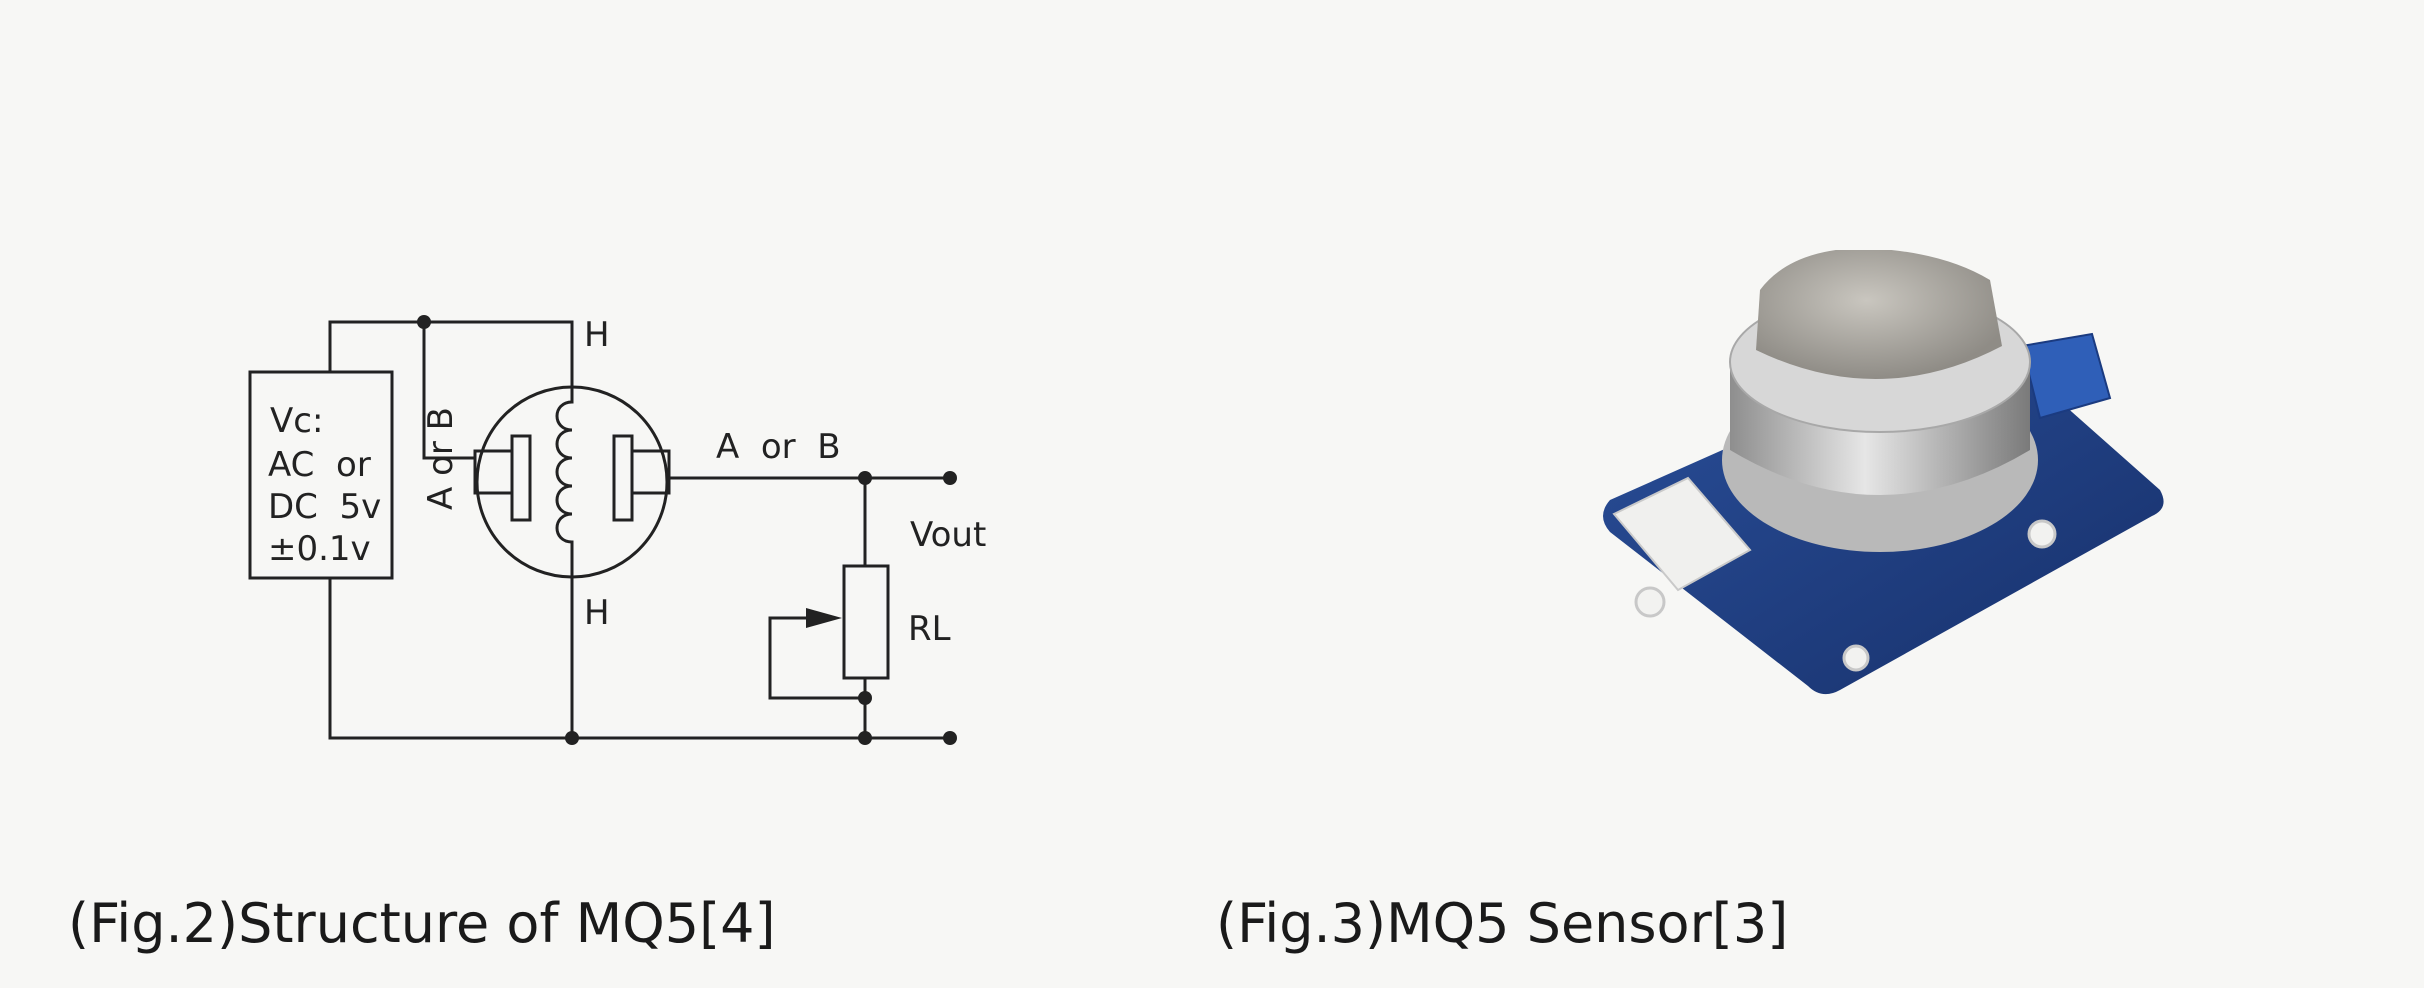  Describe the element at coordinates (824, 618) in the screenshot. I see `wiper-arrow` at that location.